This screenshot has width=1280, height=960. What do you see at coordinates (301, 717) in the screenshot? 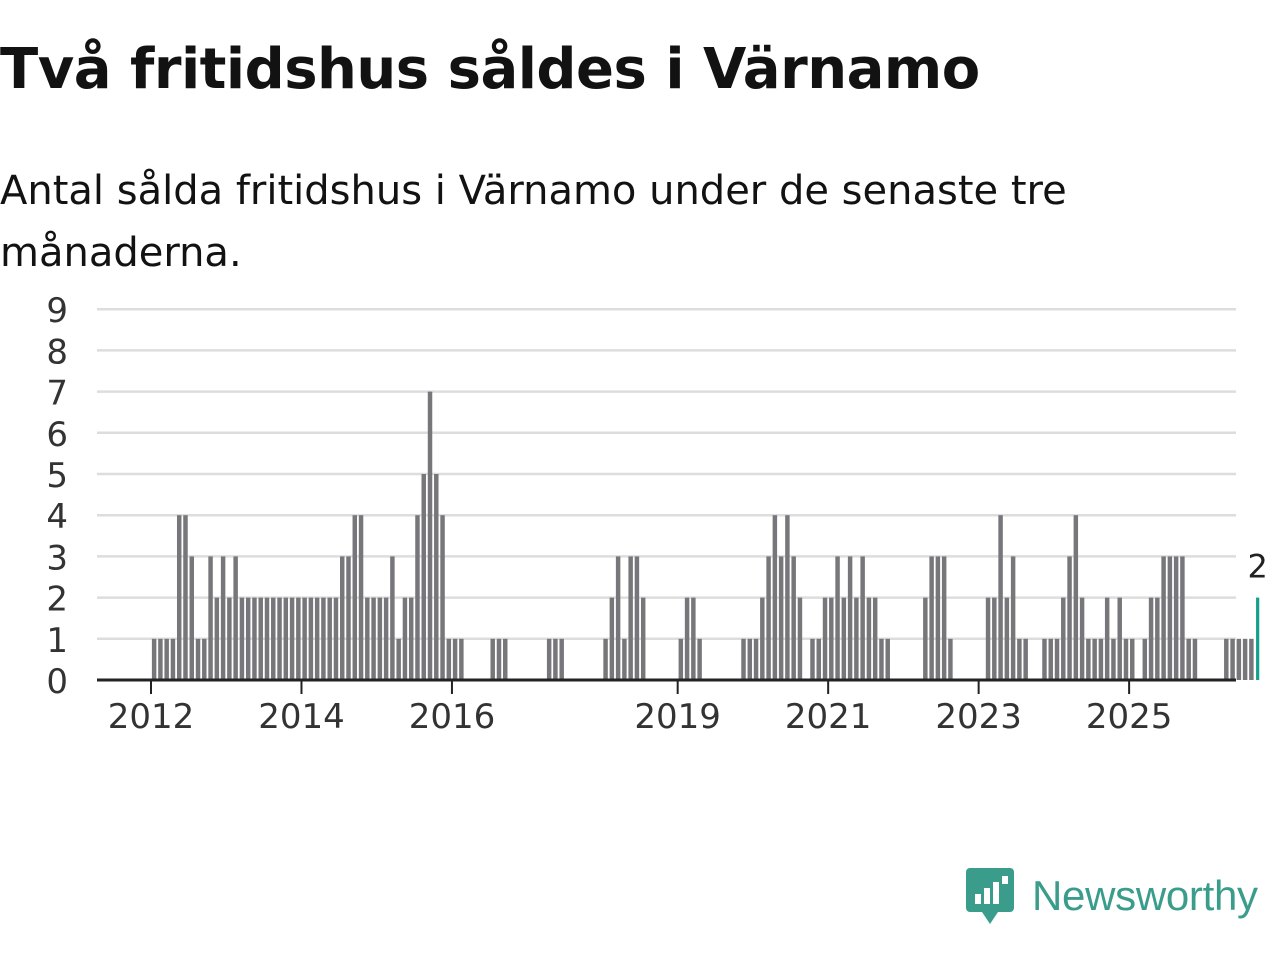
I see `x-tick-label: 2014` at bounding box center [301, 717].